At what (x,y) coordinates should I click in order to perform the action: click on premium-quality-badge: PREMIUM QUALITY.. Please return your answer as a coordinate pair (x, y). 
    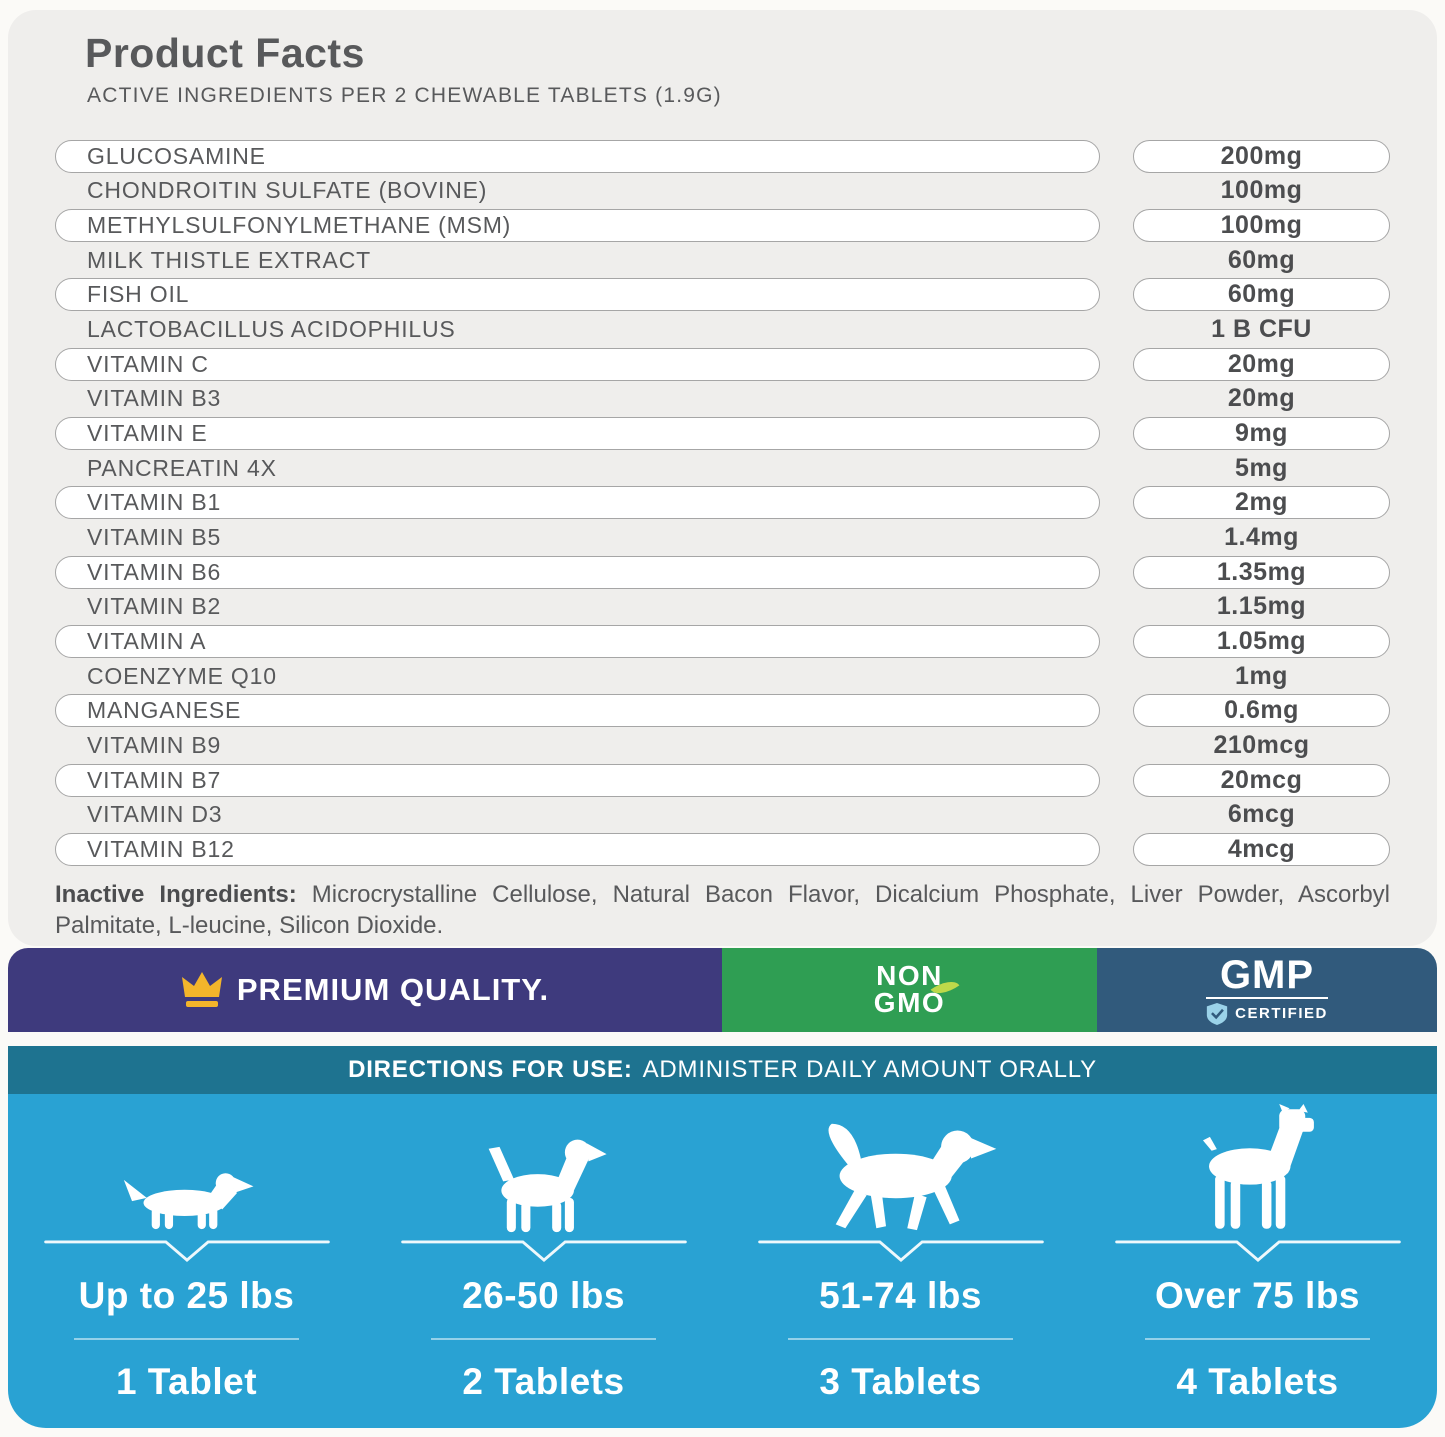
    Looking at the image, I should click on (365, 990).